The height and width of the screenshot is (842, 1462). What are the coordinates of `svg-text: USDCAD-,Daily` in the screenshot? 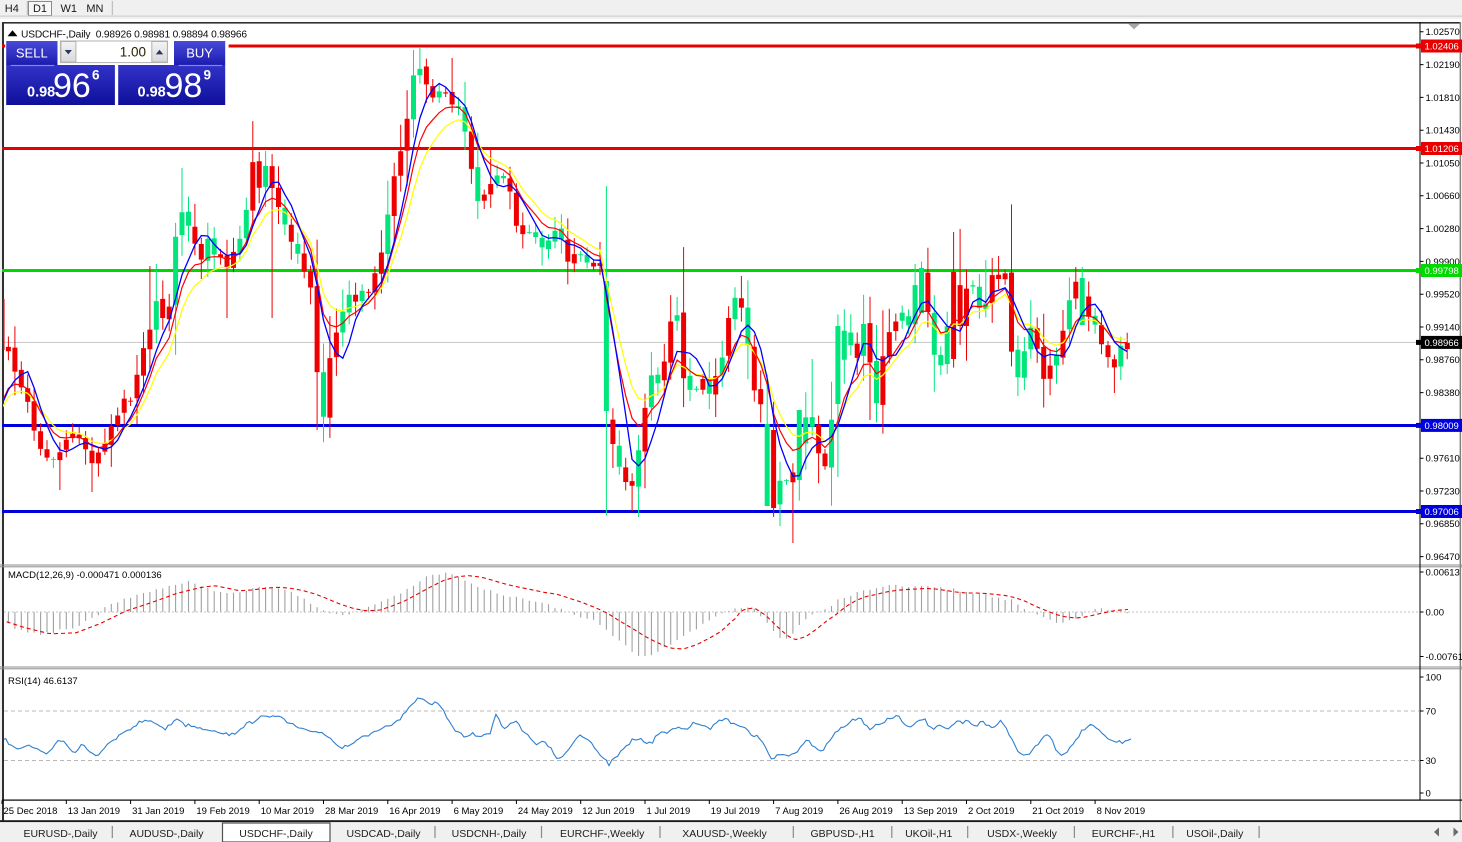 It's located at (383, 834).